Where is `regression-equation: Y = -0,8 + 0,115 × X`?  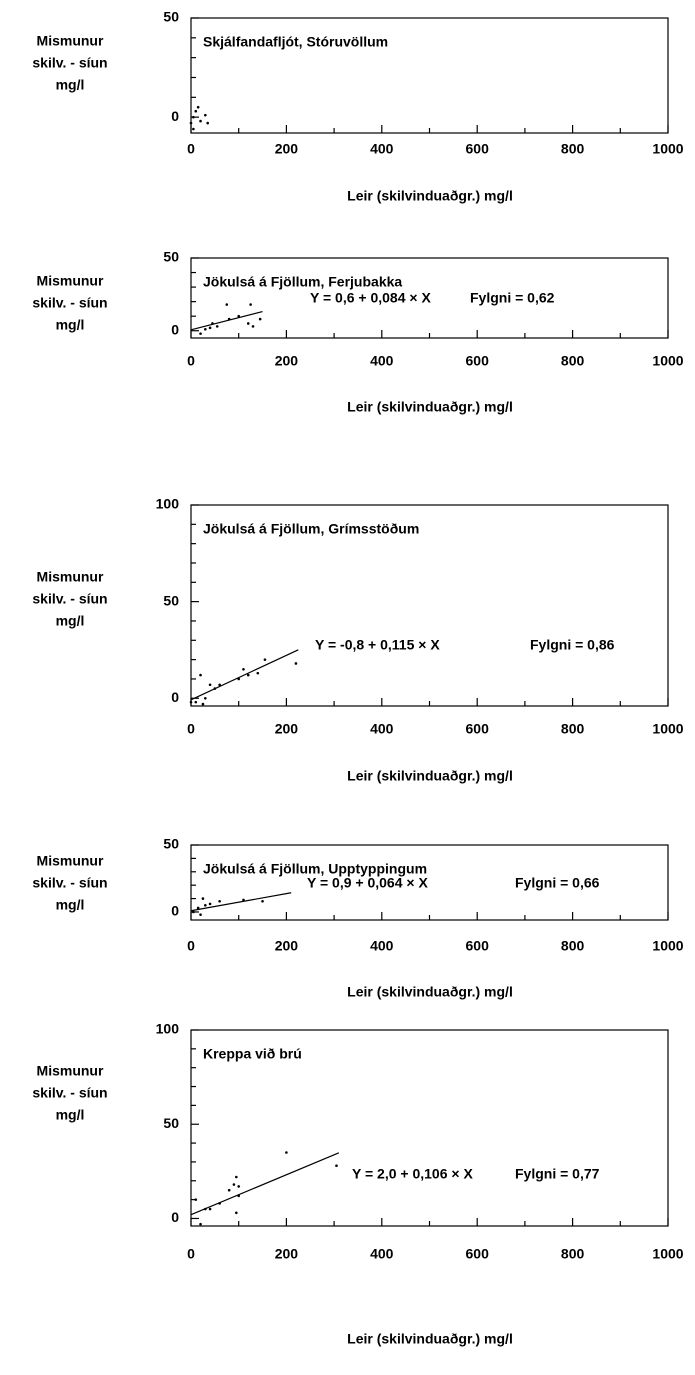 regression-equation: Y = -0,8 + 0,115 × X is located at coordinates (377, 645).